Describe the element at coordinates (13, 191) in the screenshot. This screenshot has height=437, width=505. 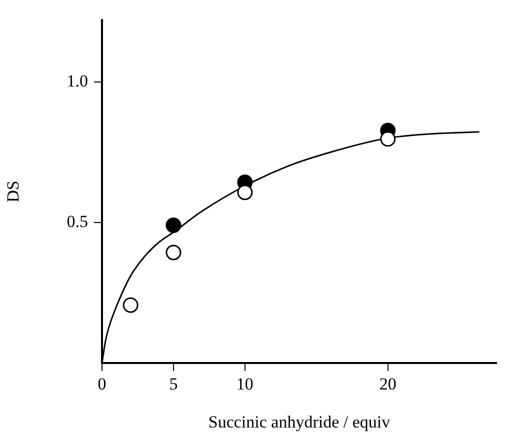
I see `y-axis-title: DS` at that location.